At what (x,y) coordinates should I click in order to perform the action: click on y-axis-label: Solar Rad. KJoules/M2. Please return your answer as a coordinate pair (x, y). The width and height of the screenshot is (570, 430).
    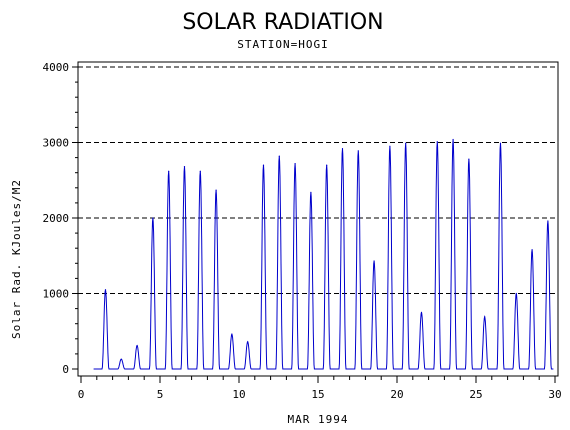
    Looking at the image, I should click on (16, 259).